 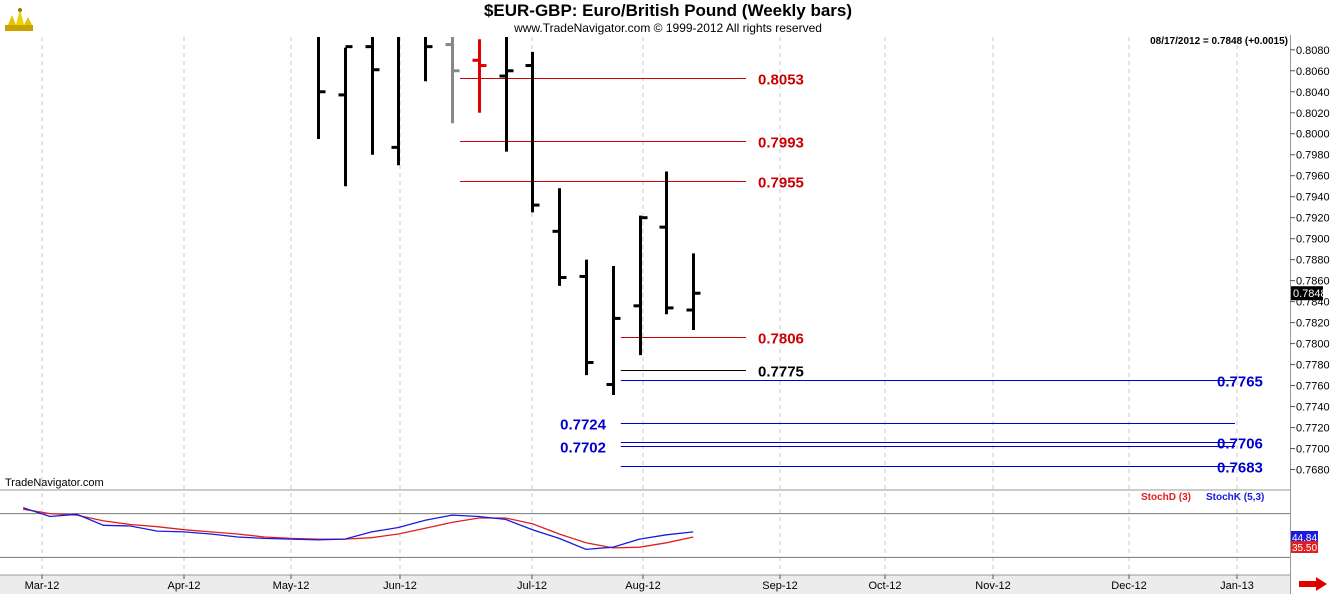 What do you see at coordinates (1313, 156) in the screenshot?
I see `y-tick-label: 0.7980` at bounding box center [1313, 156].